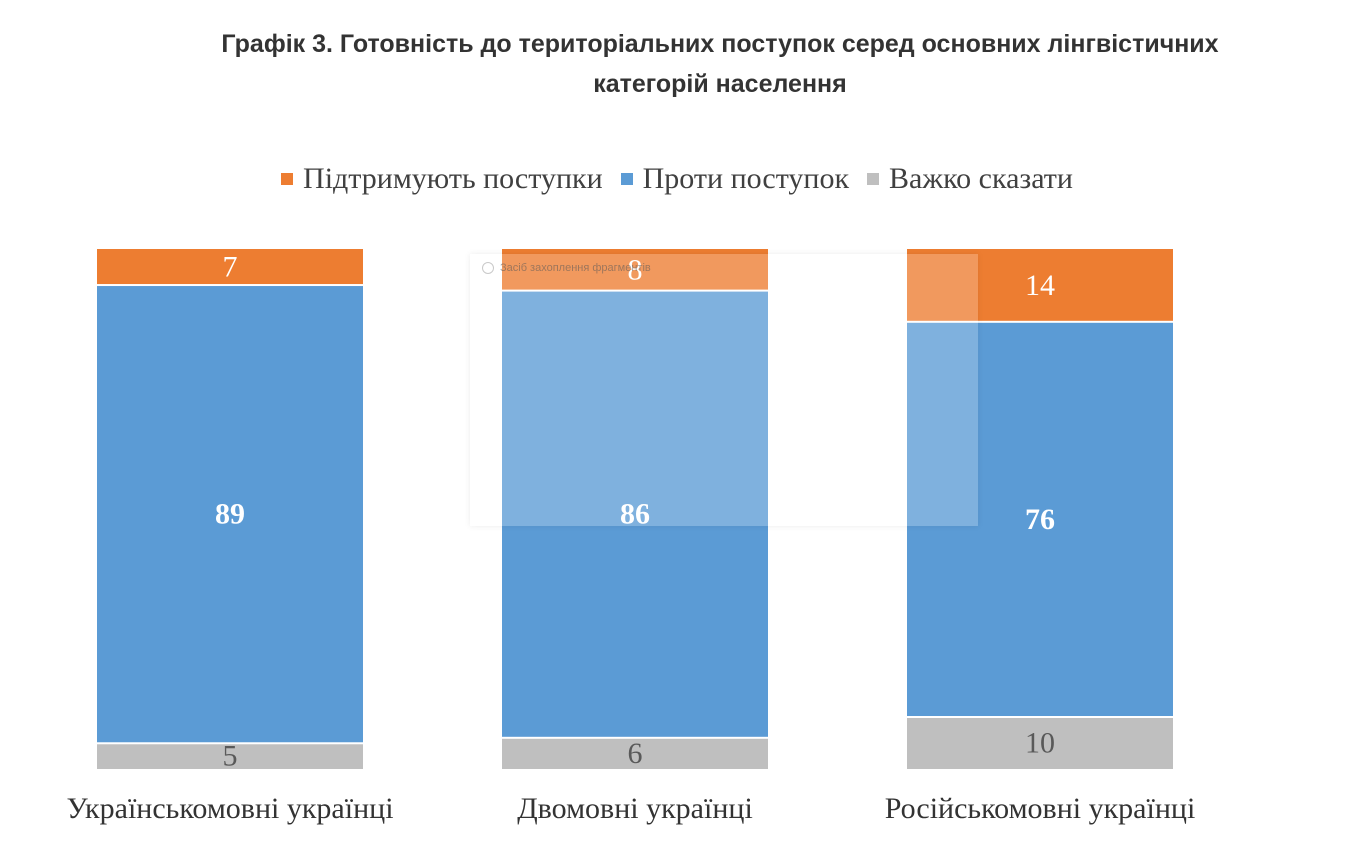 The height and width of the screenshot is (842, 1354). I want to click on legend-swatch-hard-to-say, so click(873, 179).